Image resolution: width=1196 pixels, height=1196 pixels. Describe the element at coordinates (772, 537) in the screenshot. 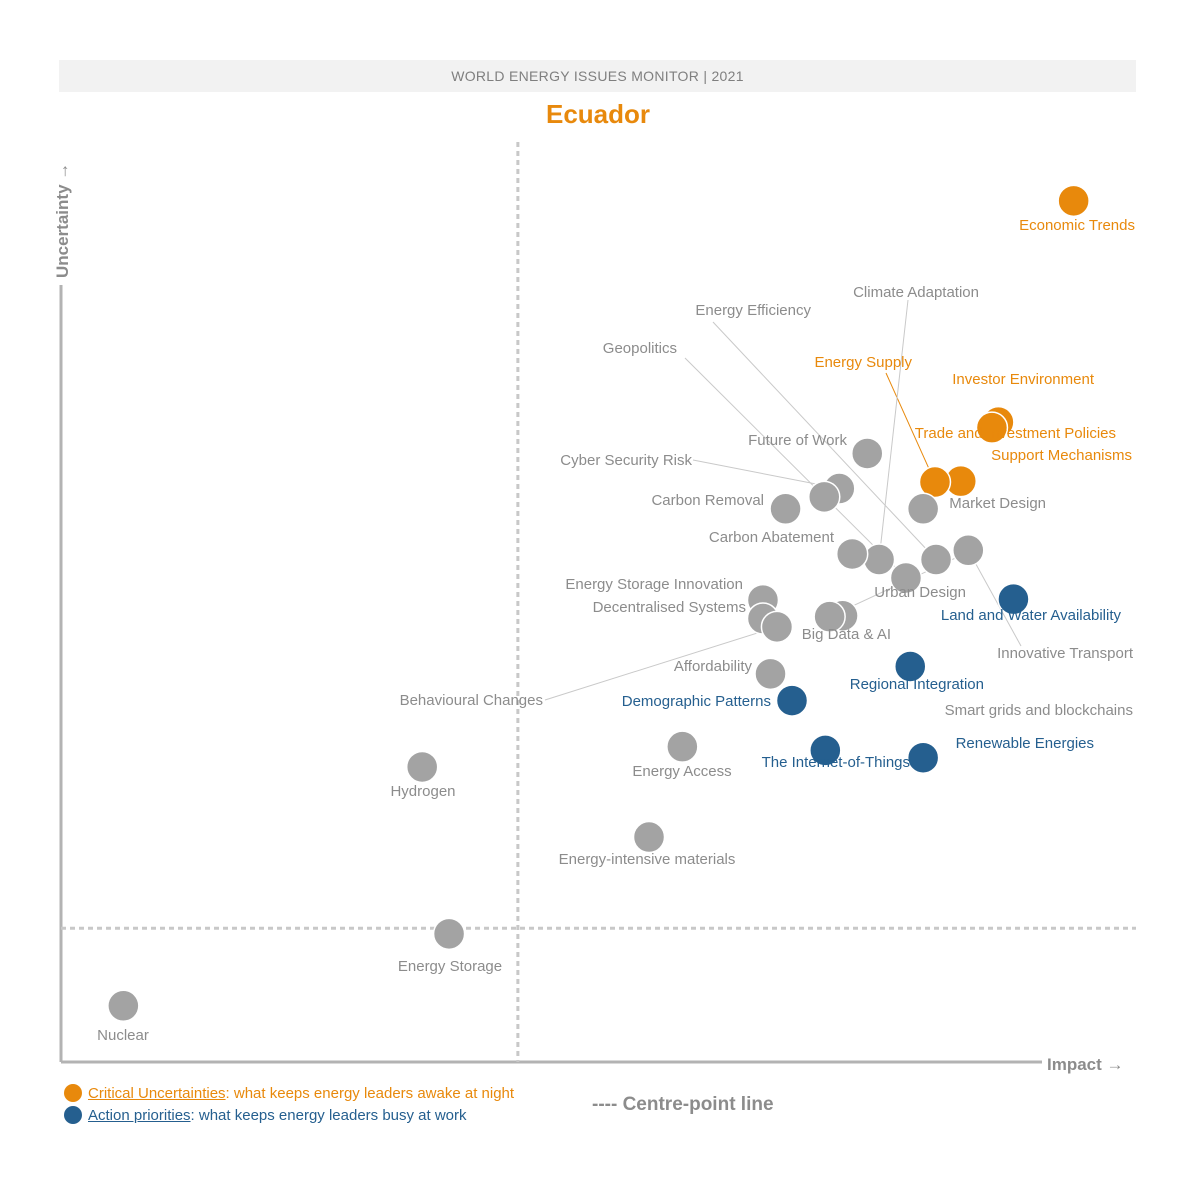

I see `label-carbon-abatement: Carbon Abatement` at that location.